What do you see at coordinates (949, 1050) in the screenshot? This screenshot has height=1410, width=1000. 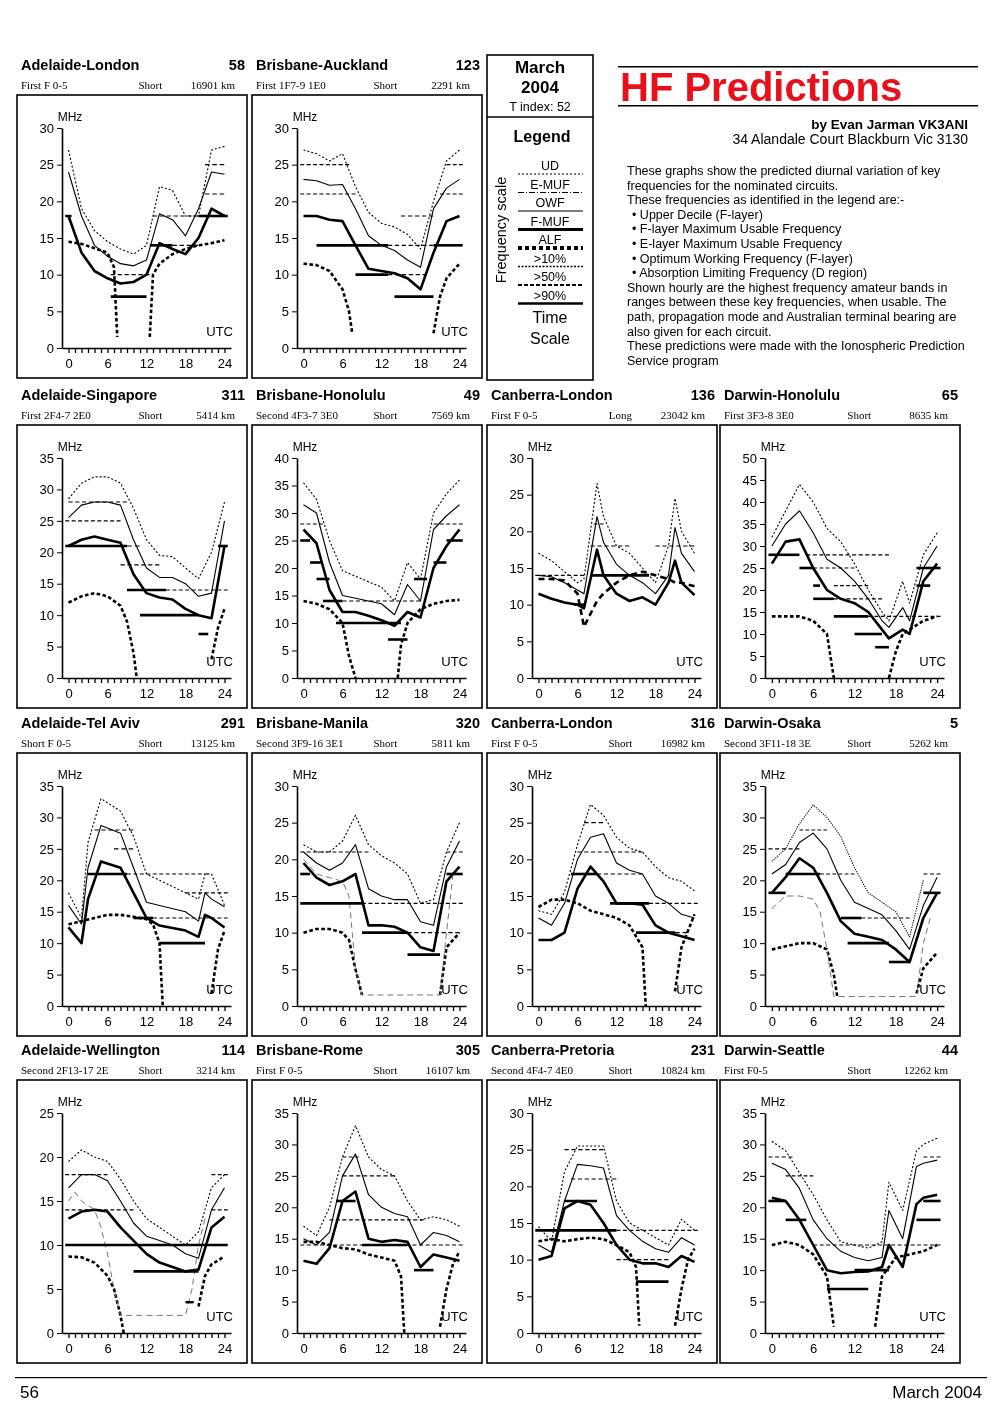 I see `text: 44` at bounding box center [949, 1050].